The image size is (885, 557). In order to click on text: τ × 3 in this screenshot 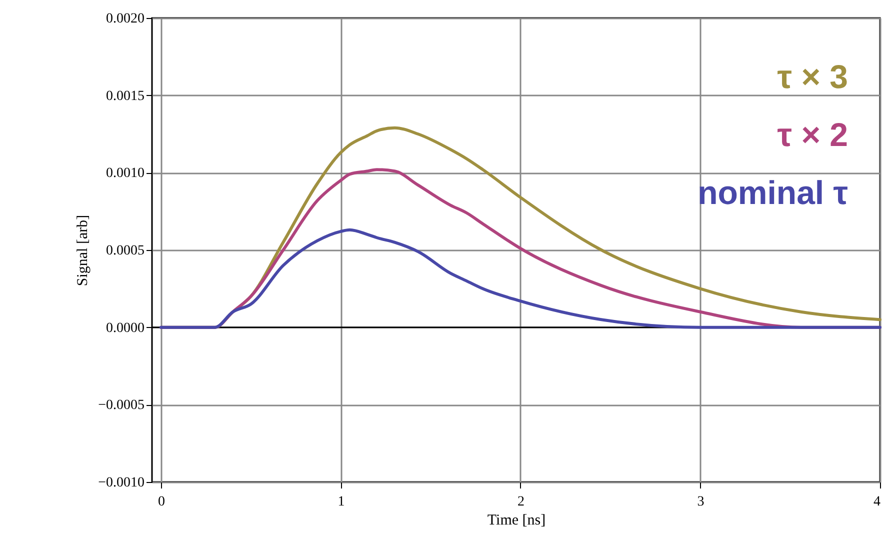, I will do `click(812, 76)`.